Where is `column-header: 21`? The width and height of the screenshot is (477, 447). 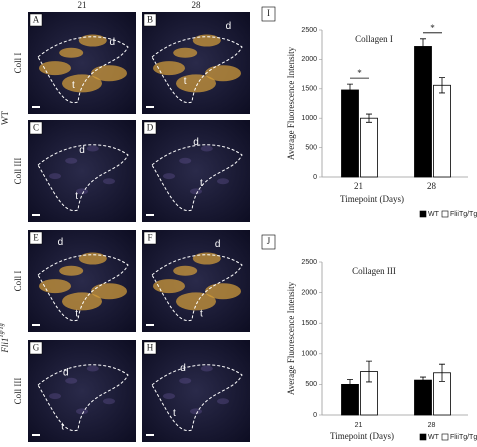 column-header: 21 is located at coordinates (82, 5).